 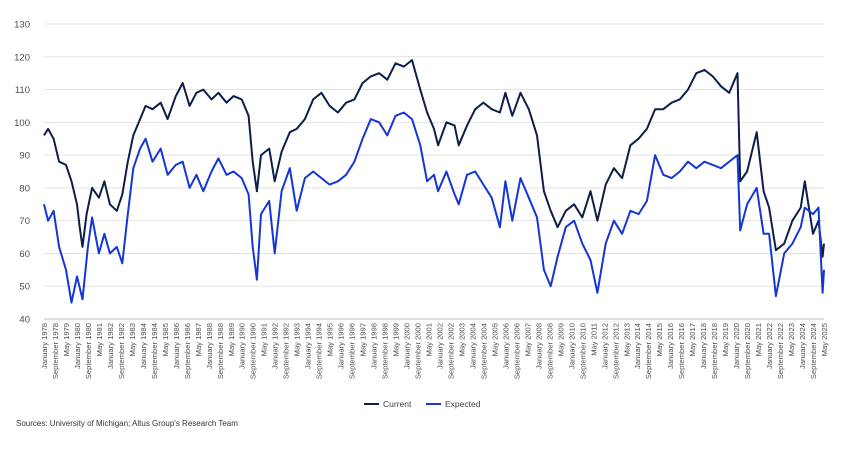 What do you see at coordinates (352, 351) in the screenshot?
I see `x-tick-label: September 1996` at bounding box center [352, 351].